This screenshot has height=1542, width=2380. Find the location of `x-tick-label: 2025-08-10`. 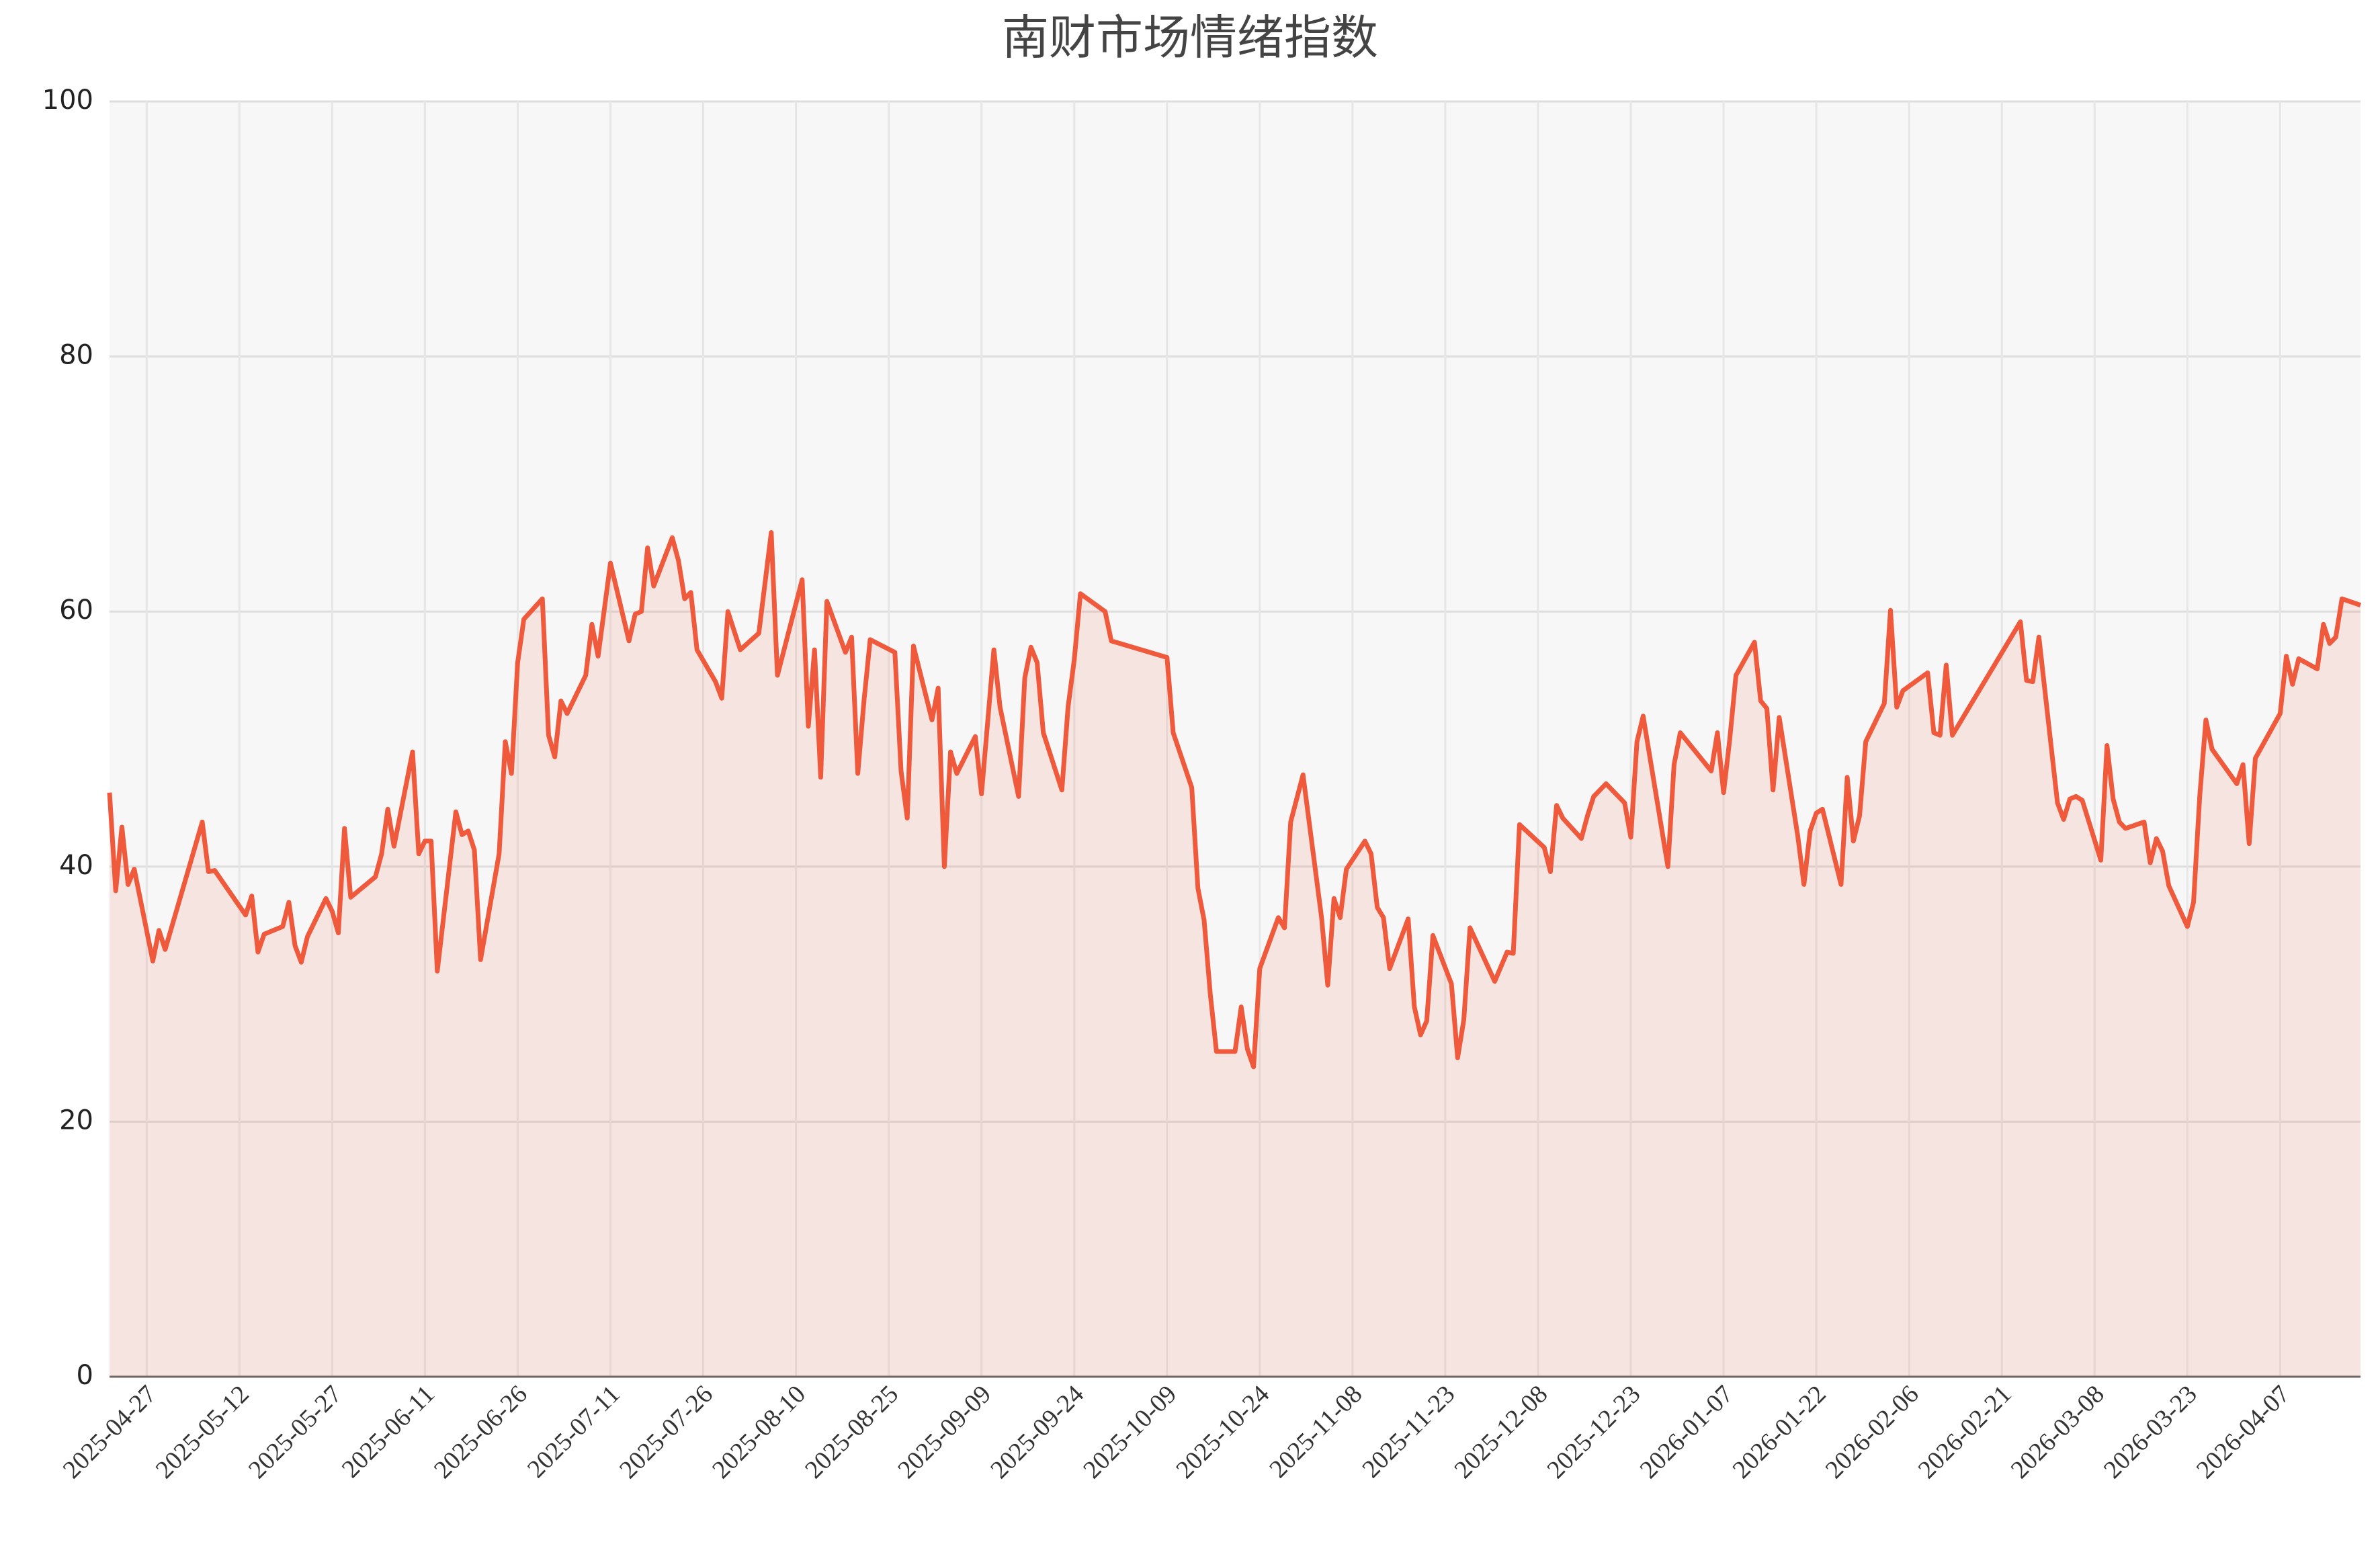

x-tick-label: 2025-08-10 is located at coordinates (759, 1432).